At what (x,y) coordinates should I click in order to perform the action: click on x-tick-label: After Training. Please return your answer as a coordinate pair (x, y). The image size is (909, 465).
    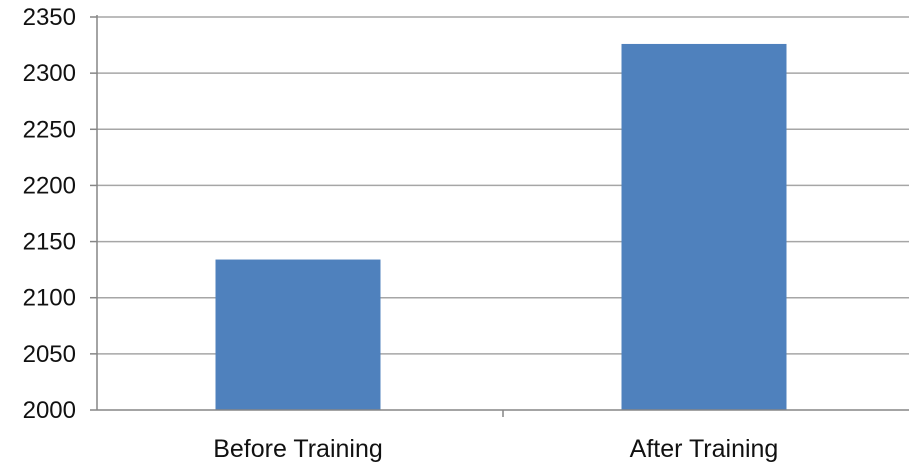
    Looking at the image, I should click on (704, 449).